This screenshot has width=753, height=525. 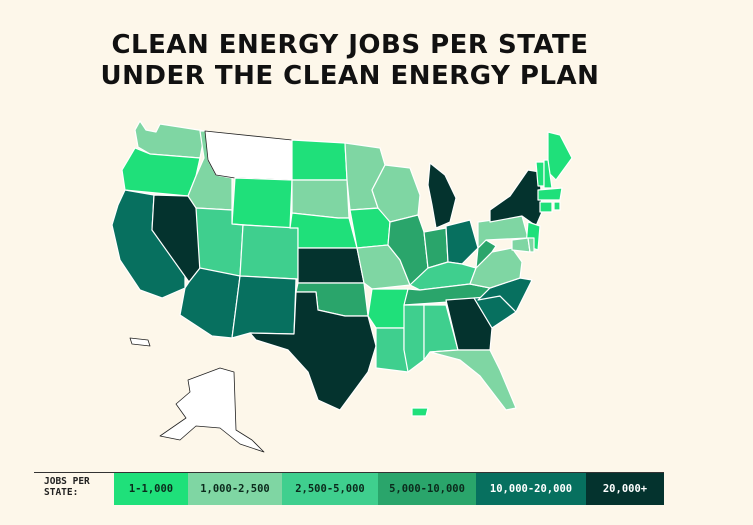 What do you see at coordinates (486, 254) in the screenshot?
I see `state-wv` at bounding box center [486, 254].